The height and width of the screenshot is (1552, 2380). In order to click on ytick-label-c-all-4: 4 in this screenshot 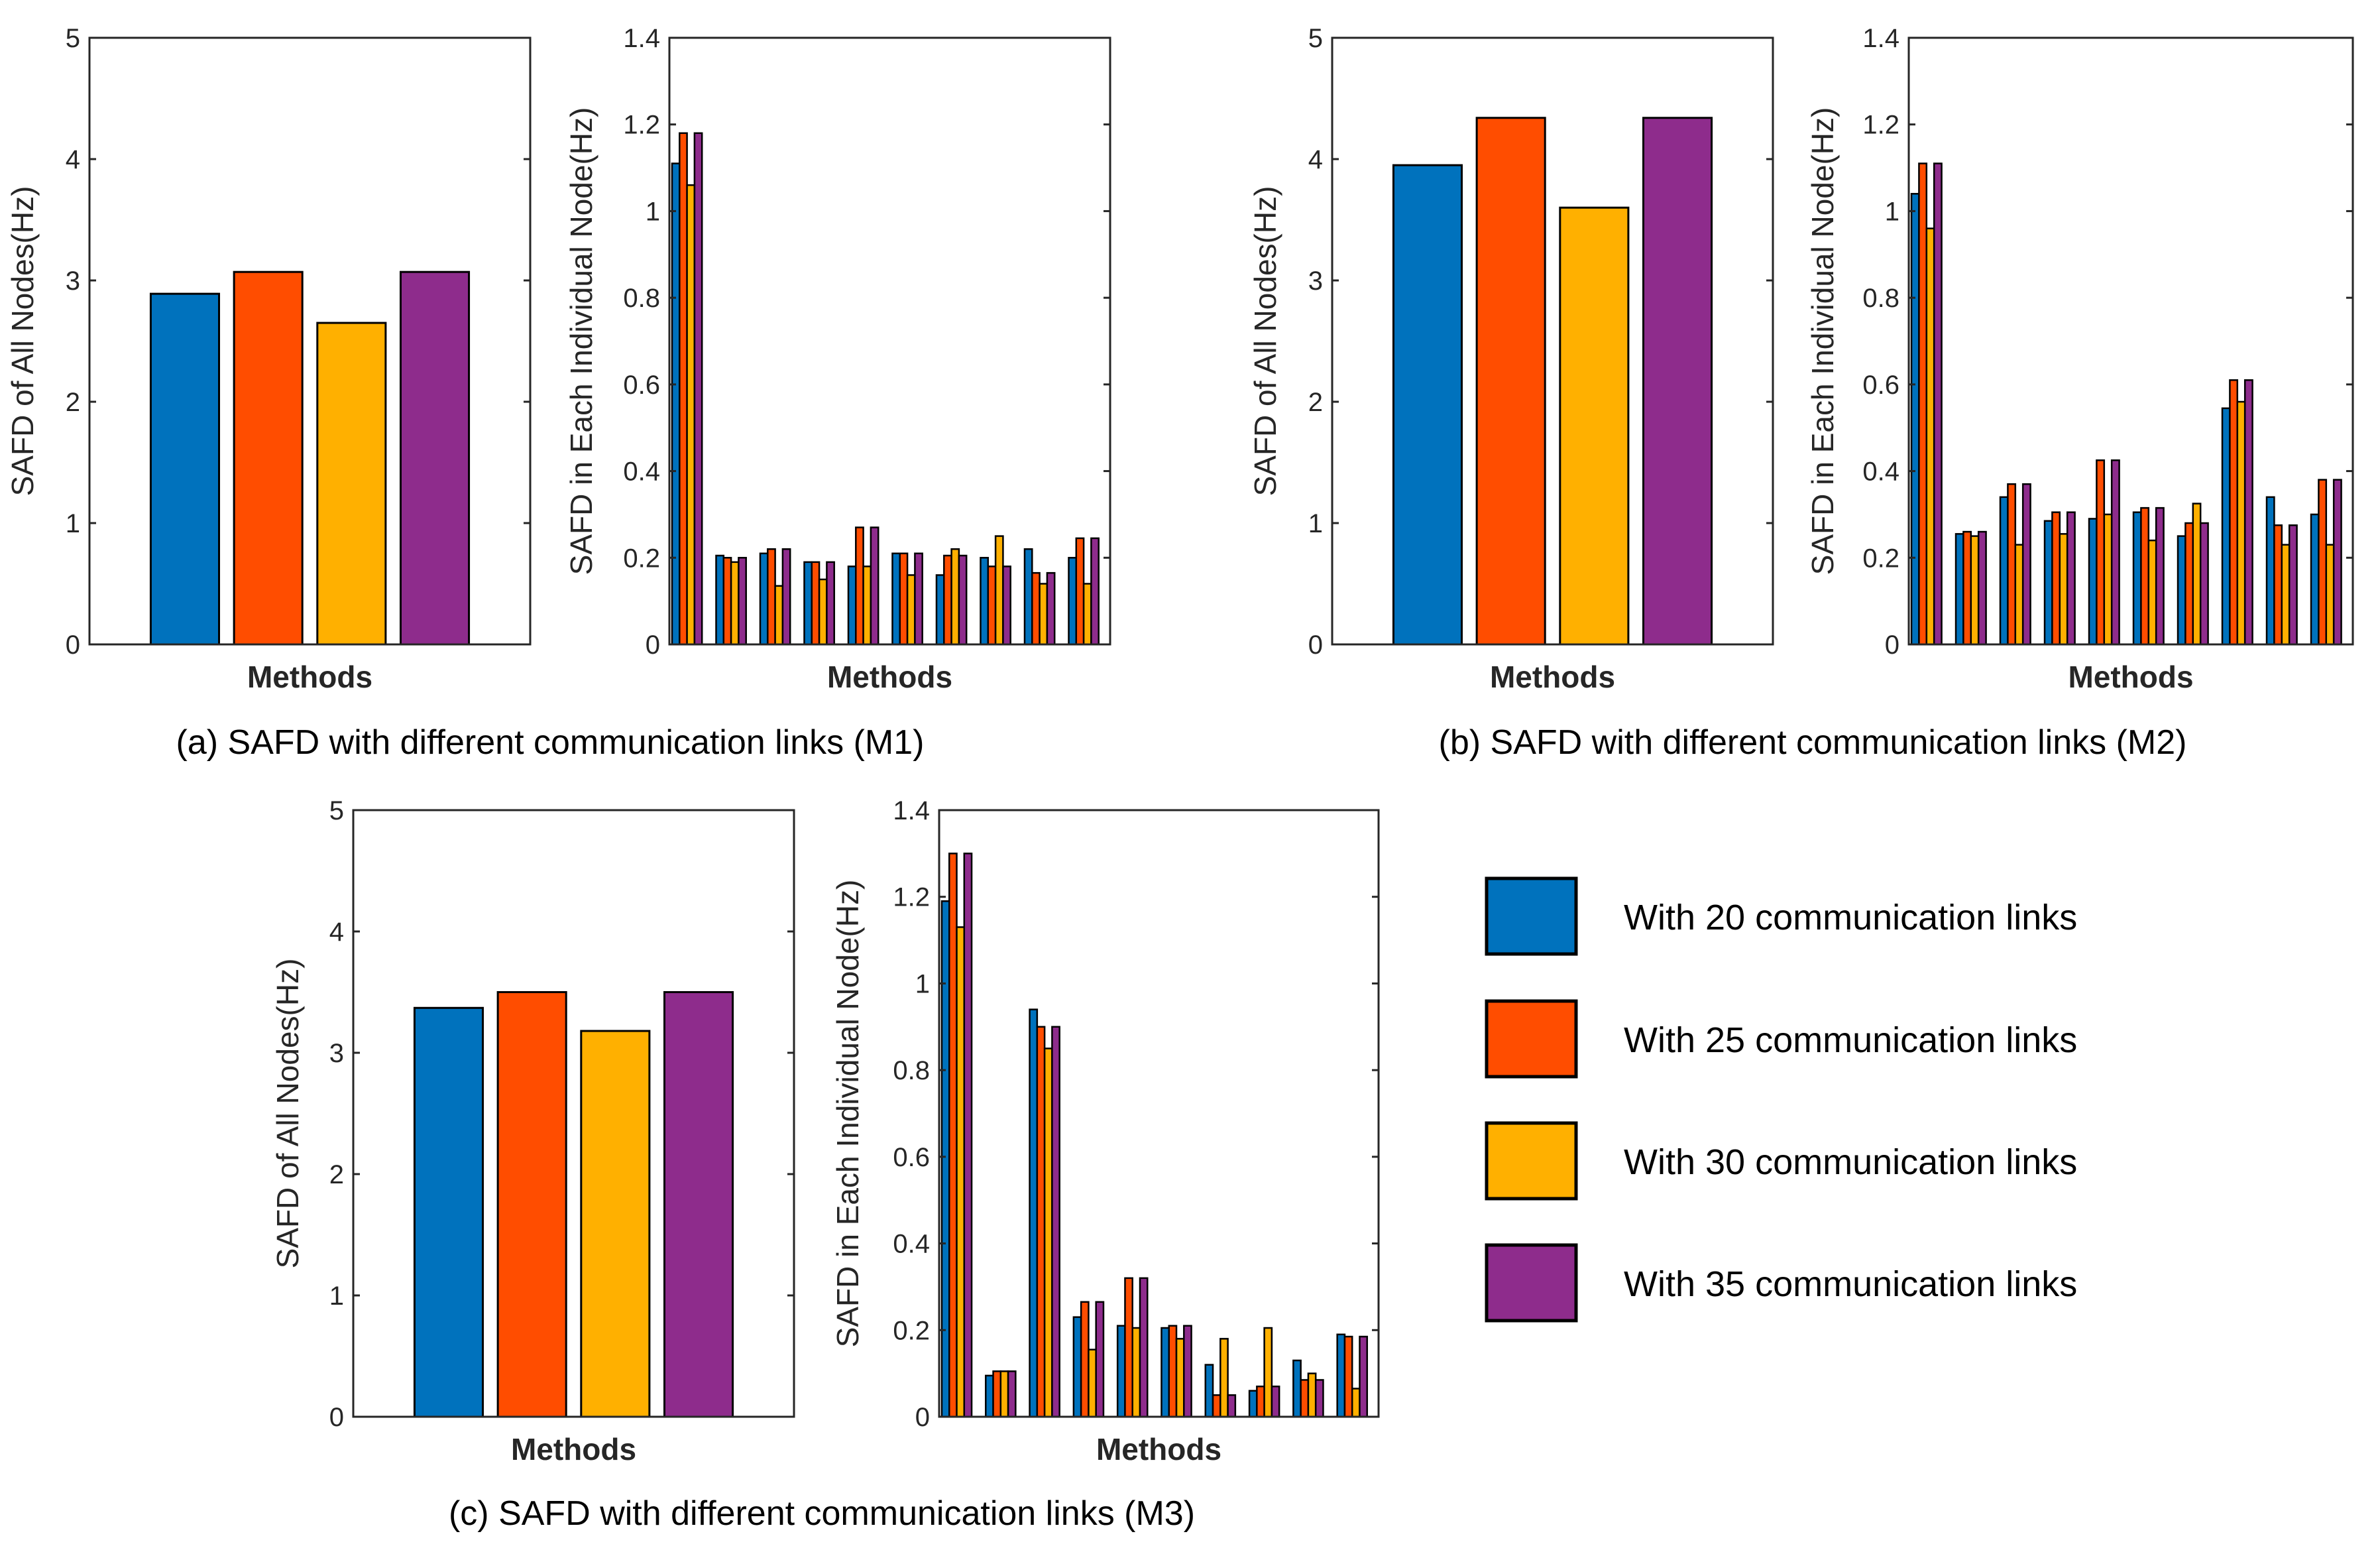, I will do `click(336, 932)`.